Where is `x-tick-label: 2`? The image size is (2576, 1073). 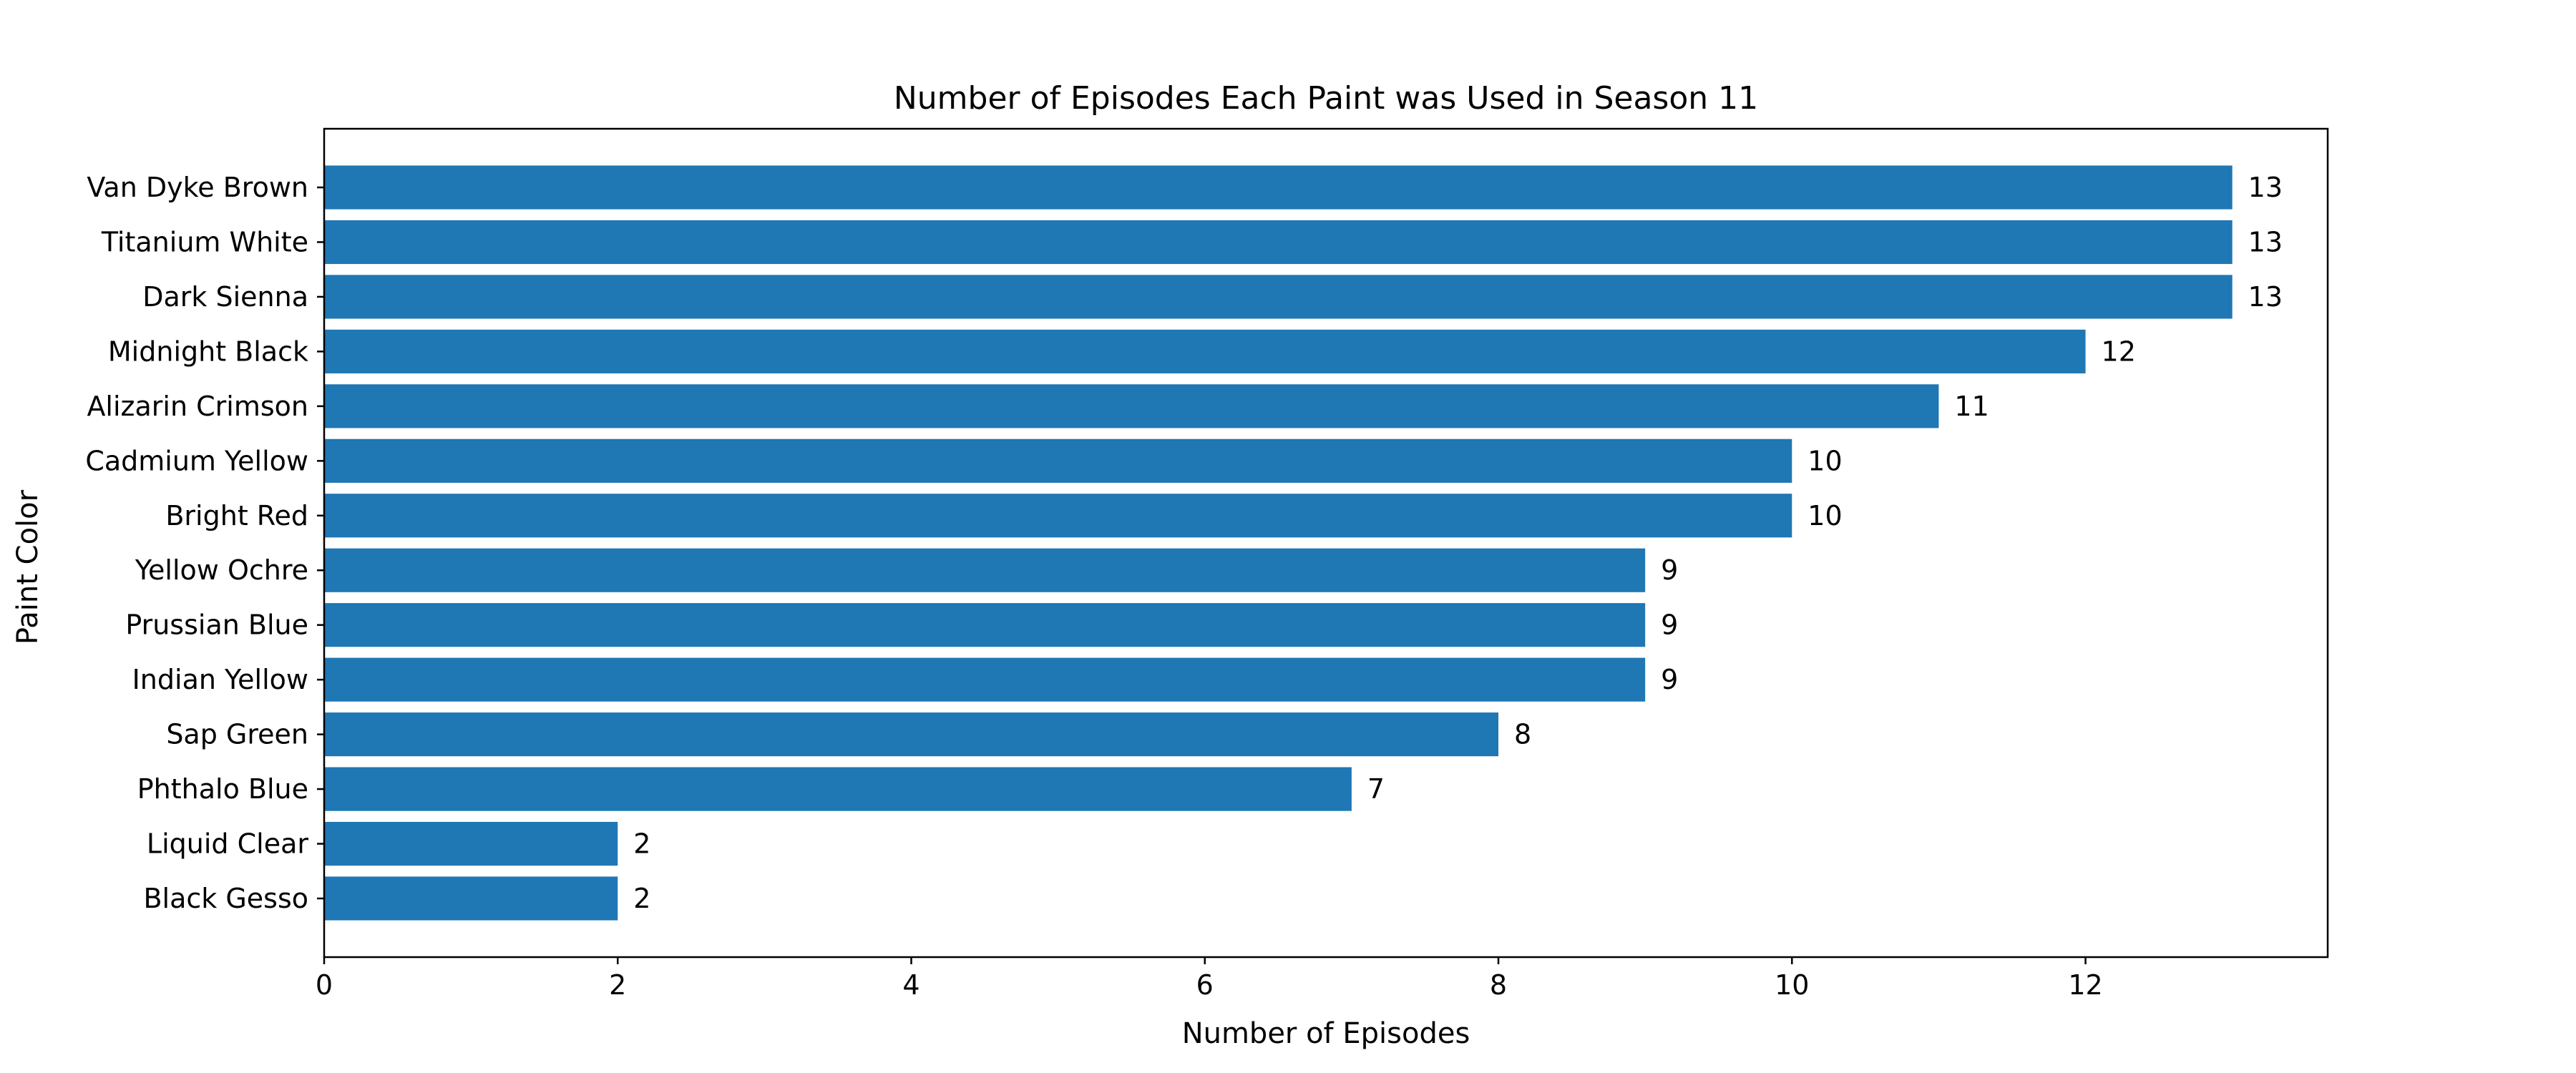
x-tick-label: 2 is located at coordinates (617, 985).